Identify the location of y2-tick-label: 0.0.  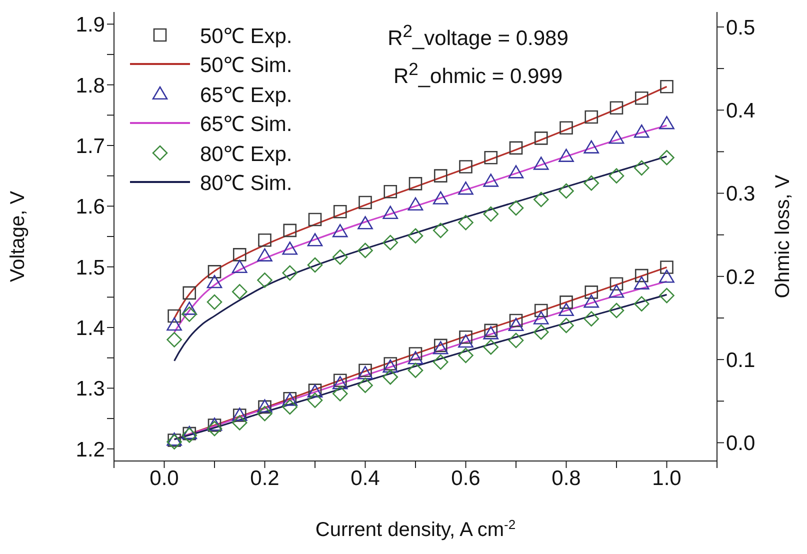
(741, 444).